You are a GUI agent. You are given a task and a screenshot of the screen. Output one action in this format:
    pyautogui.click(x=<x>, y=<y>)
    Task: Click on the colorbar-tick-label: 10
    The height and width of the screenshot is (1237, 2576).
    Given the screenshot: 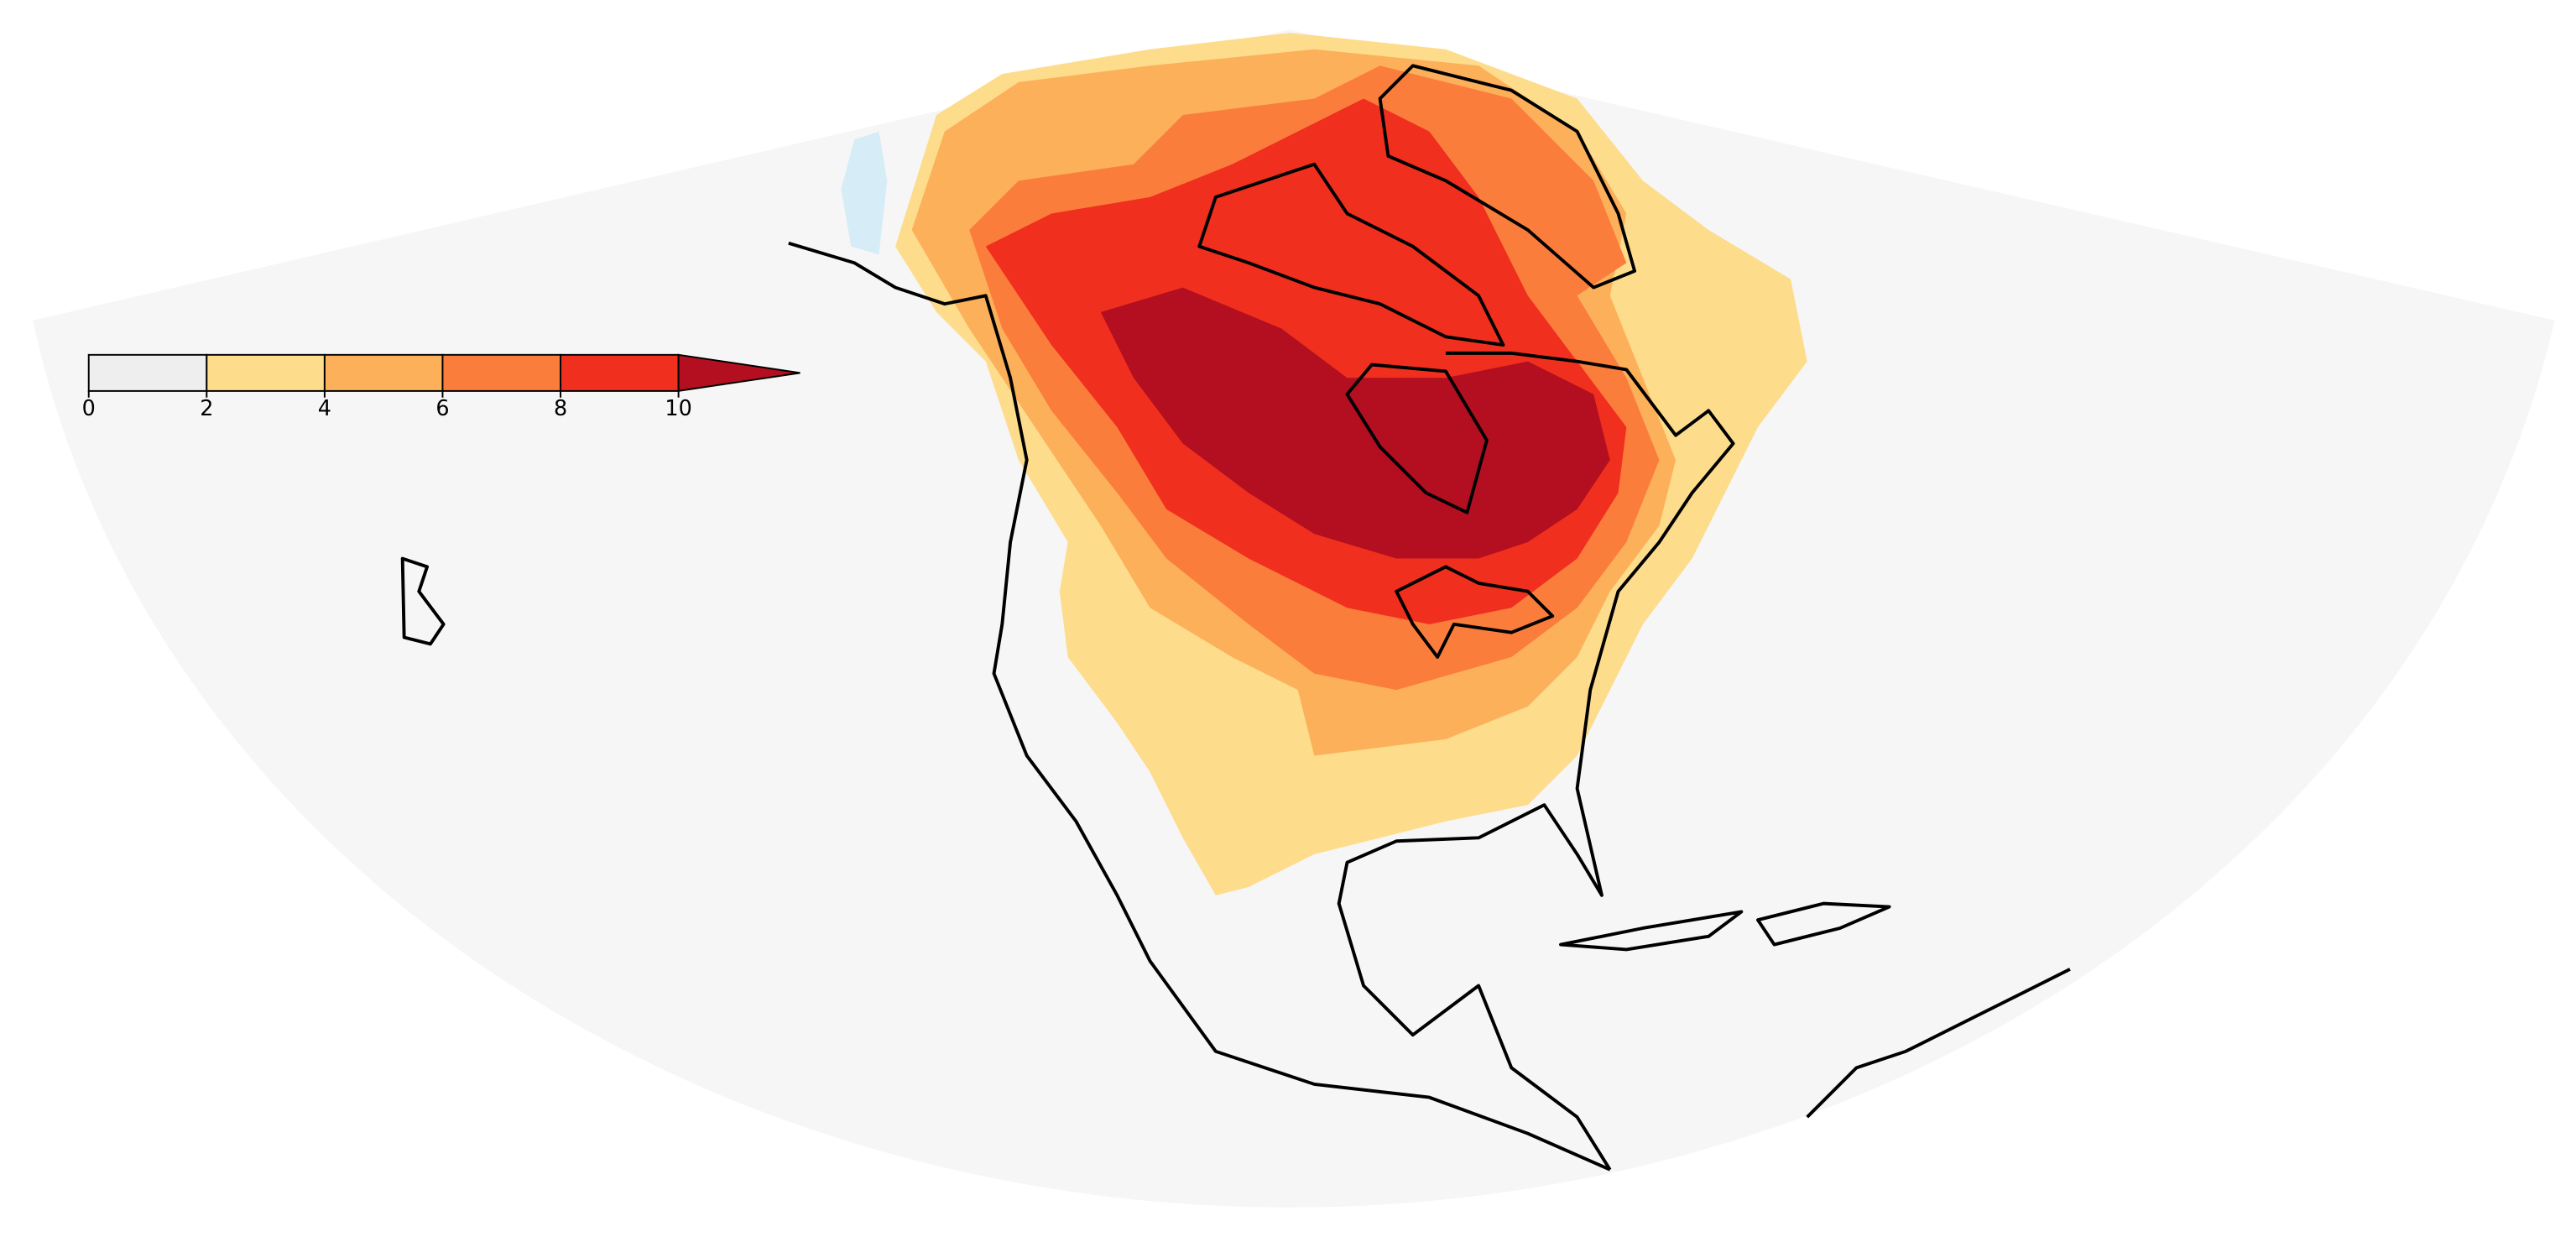 What is the action you would take?
    pyautogui.click(x=678, y=409)
    